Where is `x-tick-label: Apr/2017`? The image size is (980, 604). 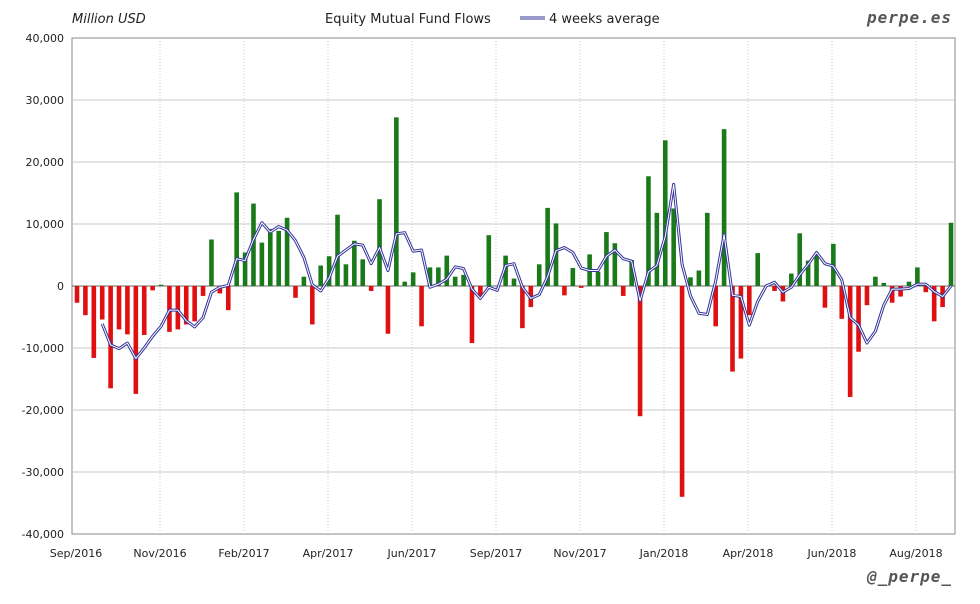 x-tick-label: Apr/2017 is located at coordinates (328, 553).